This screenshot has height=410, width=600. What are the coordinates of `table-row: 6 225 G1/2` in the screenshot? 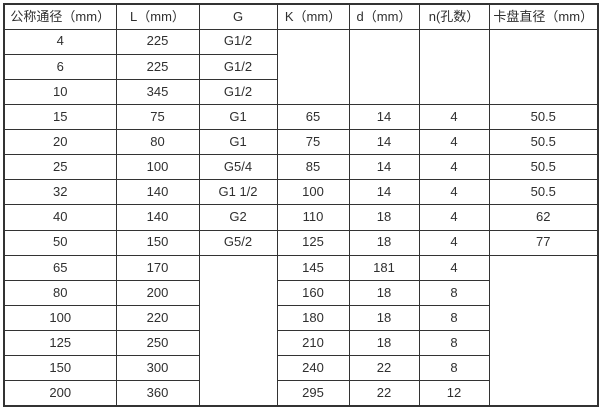 It's located at (300, 66).